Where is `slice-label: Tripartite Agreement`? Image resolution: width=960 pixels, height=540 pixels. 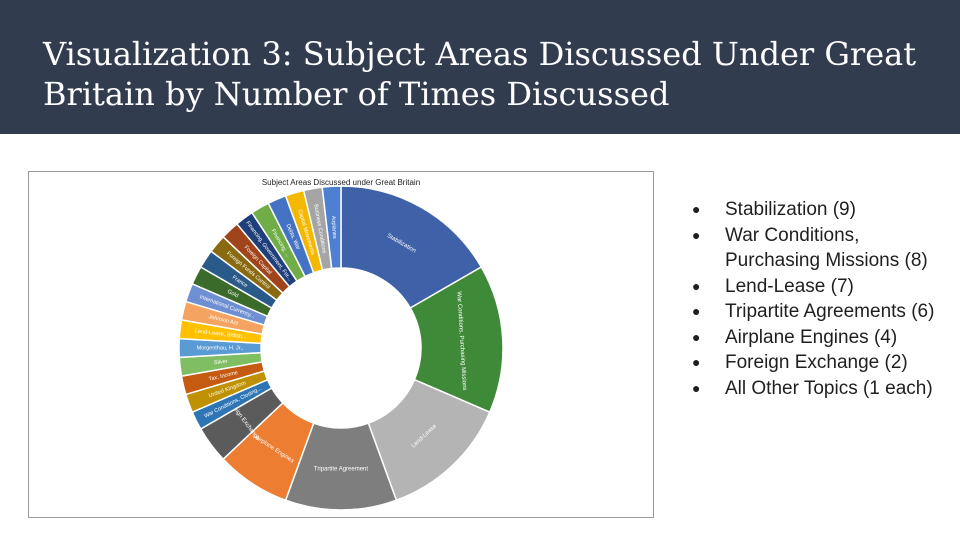
slice-label: Tripartite Agreement is located at coordinates (341, 470).